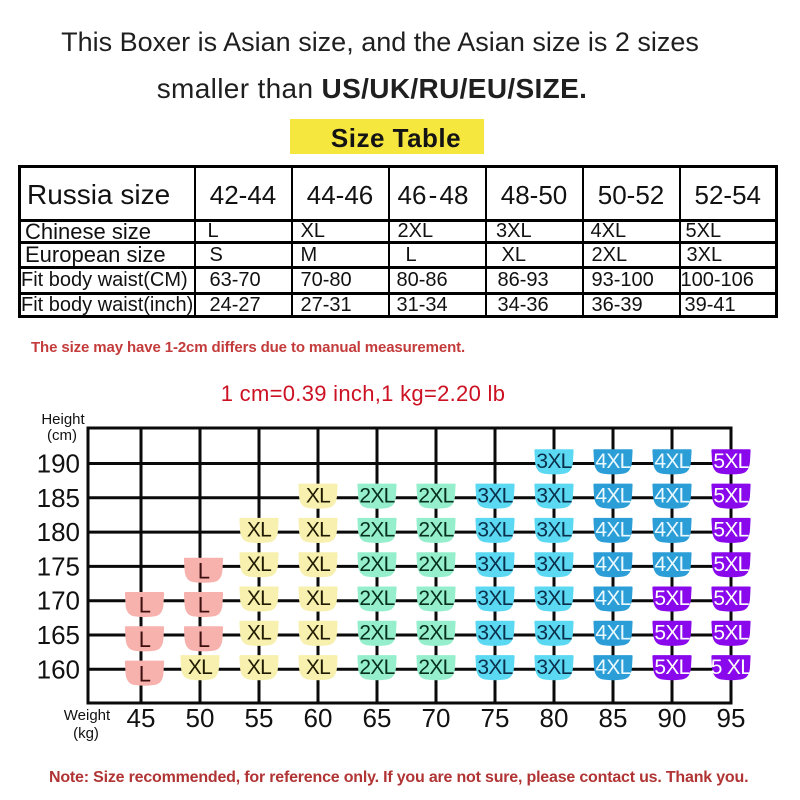 The height and width of the screenshot is (800, 800). What do you see at coordinates (613, 718) in the screenshot?
I see `svg-text: 85` at bounding box center [613, 718].